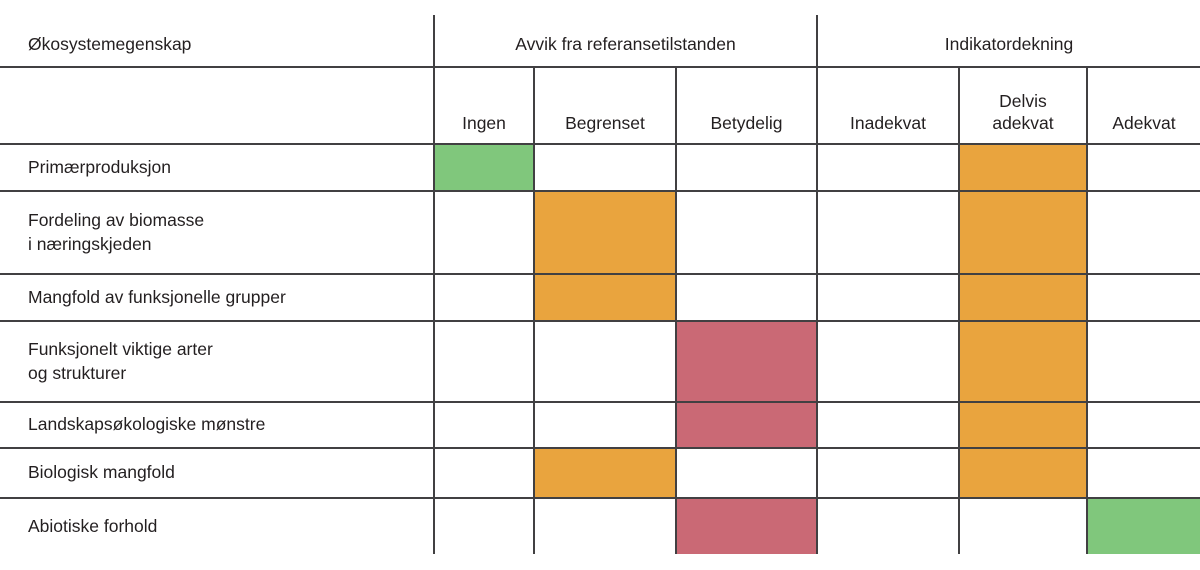 The width and height of the screenshot is (1200, 570). I want to click on row-label: Mangfold av funksjonelle grupper, so click(216, 298).